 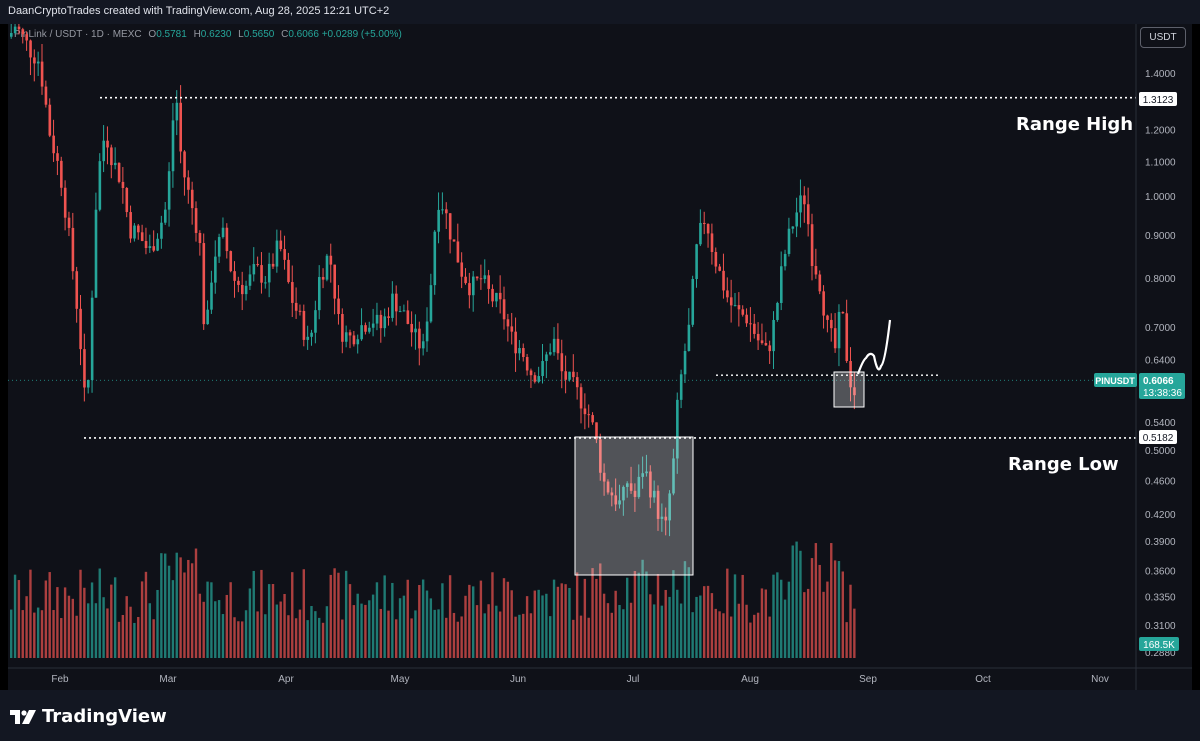 I want to click on x-tick-label: Oct, so click(x=983, y=679).